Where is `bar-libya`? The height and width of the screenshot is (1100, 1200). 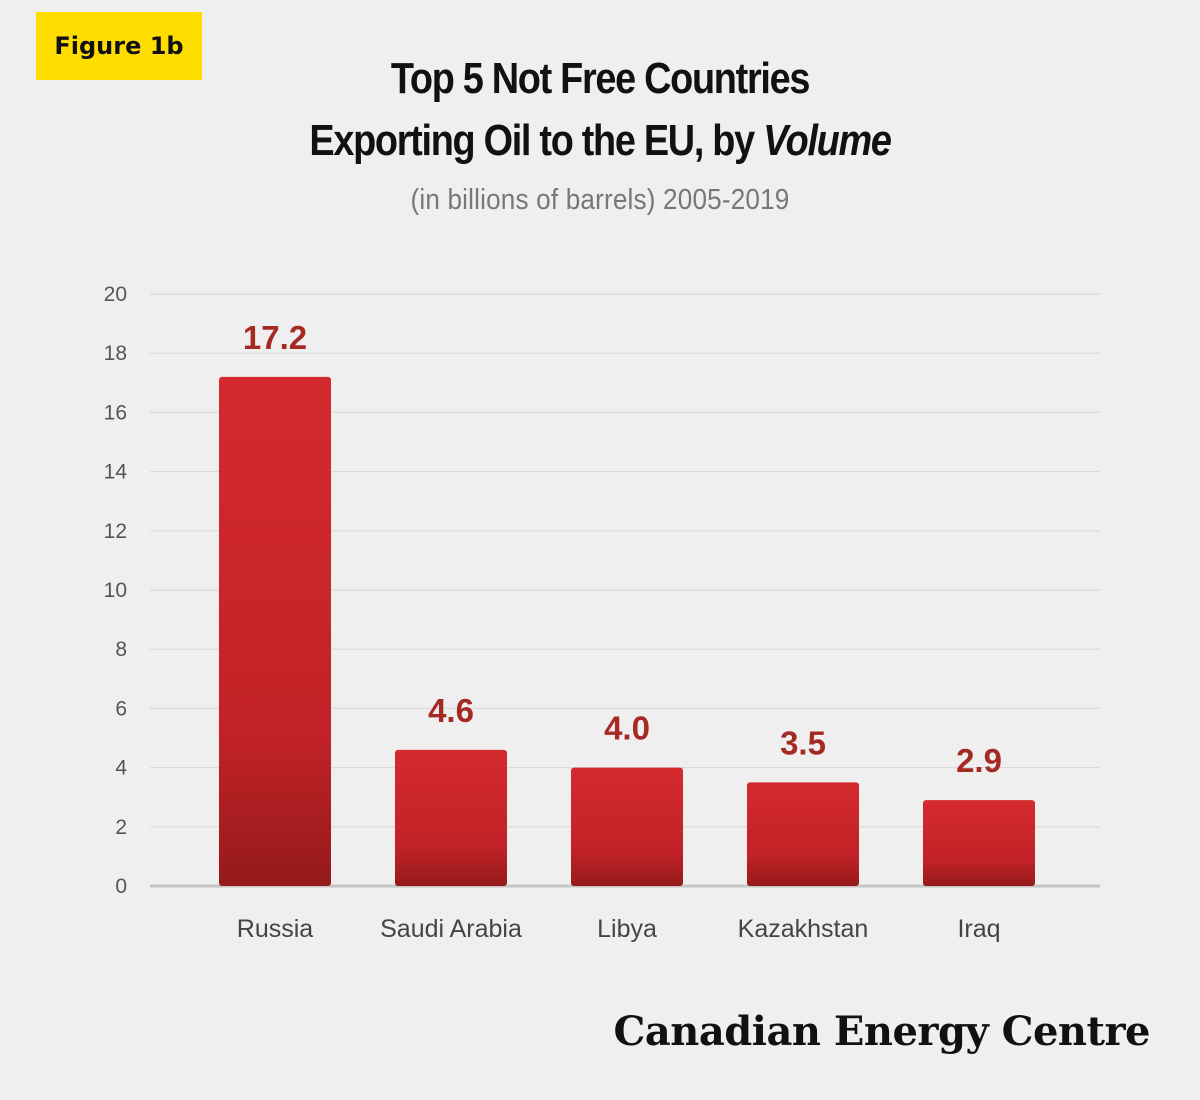
bar-libya is located at coordinates (627, 826).